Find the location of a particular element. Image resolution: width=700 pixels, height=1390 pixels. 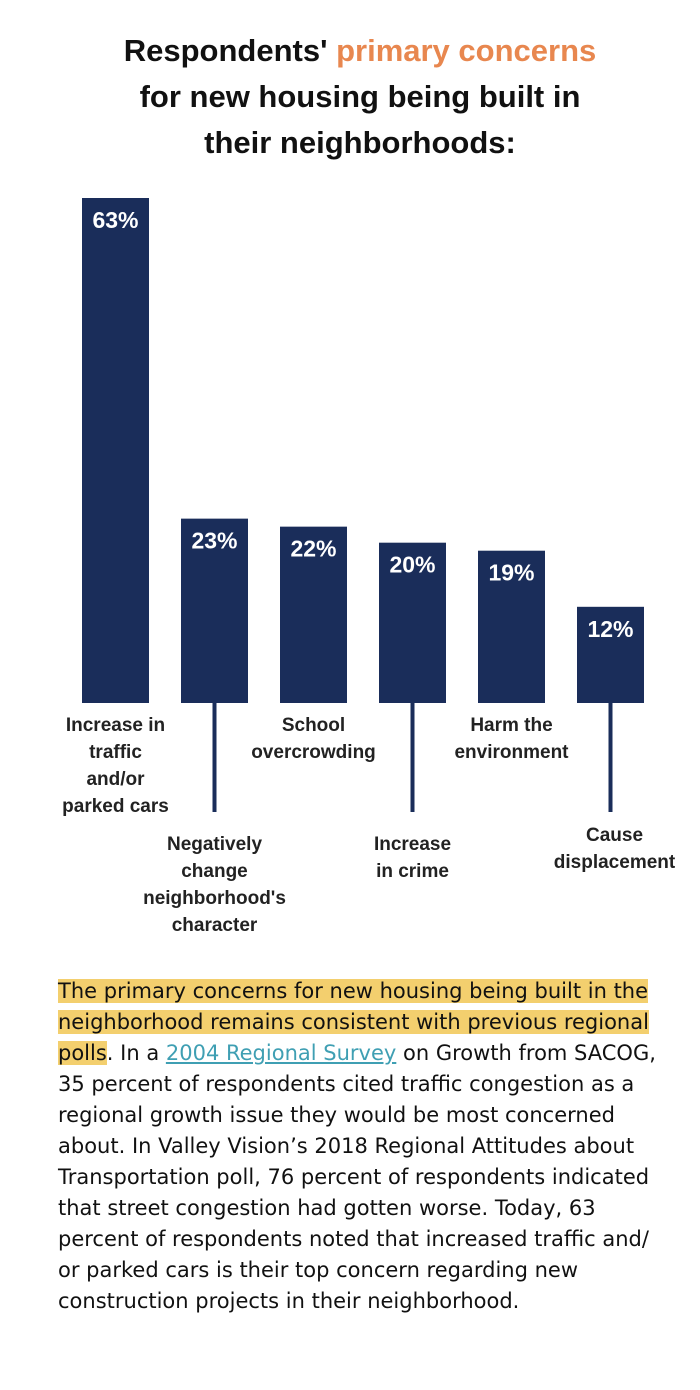

category-label-character: Negatively change neighborhood's character is located at coordinates (214, 885).